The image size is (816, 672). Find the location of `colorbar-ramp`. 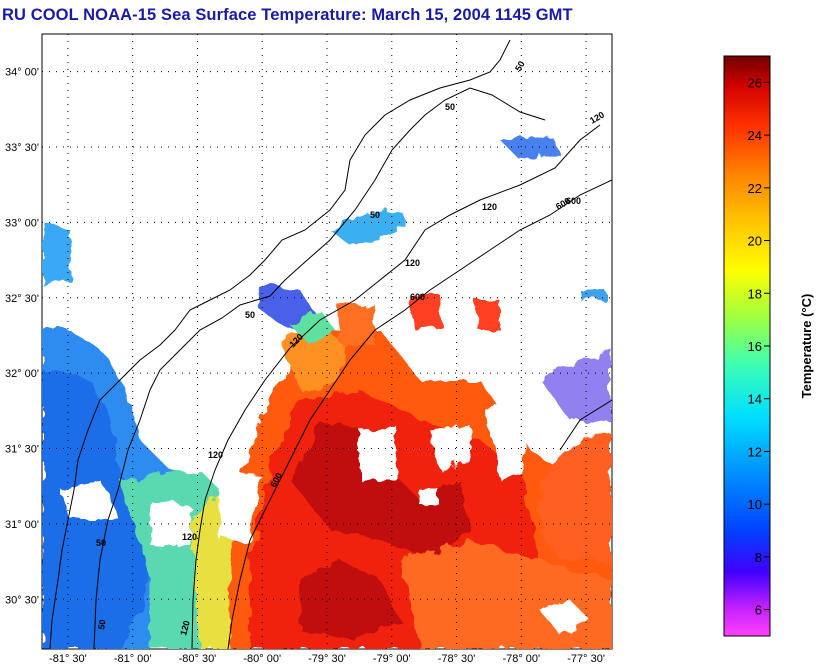

colorbar-ramp is located at coordinates (747, 346).